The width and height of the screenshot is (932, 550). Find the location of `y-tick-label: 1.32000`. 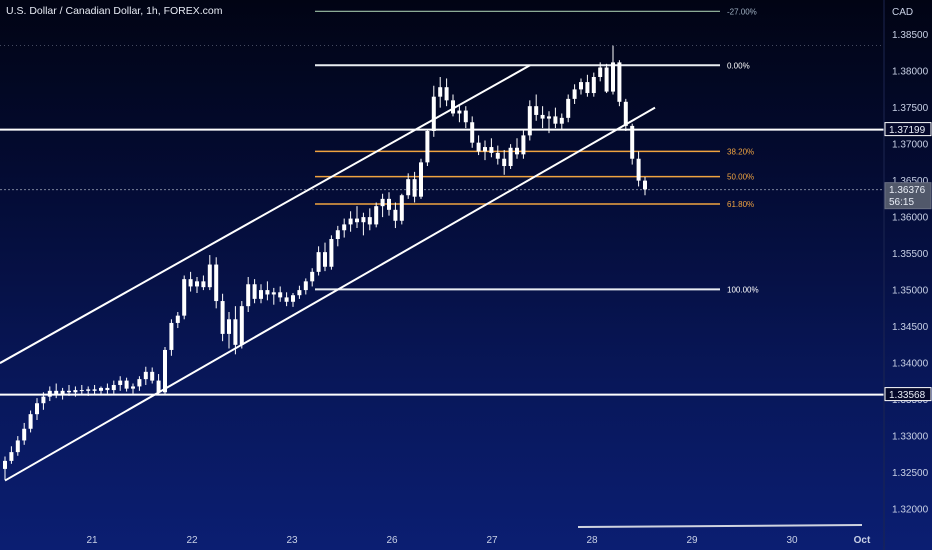

y-tick-label: 1.32000 is located at coordinates (910, 510).